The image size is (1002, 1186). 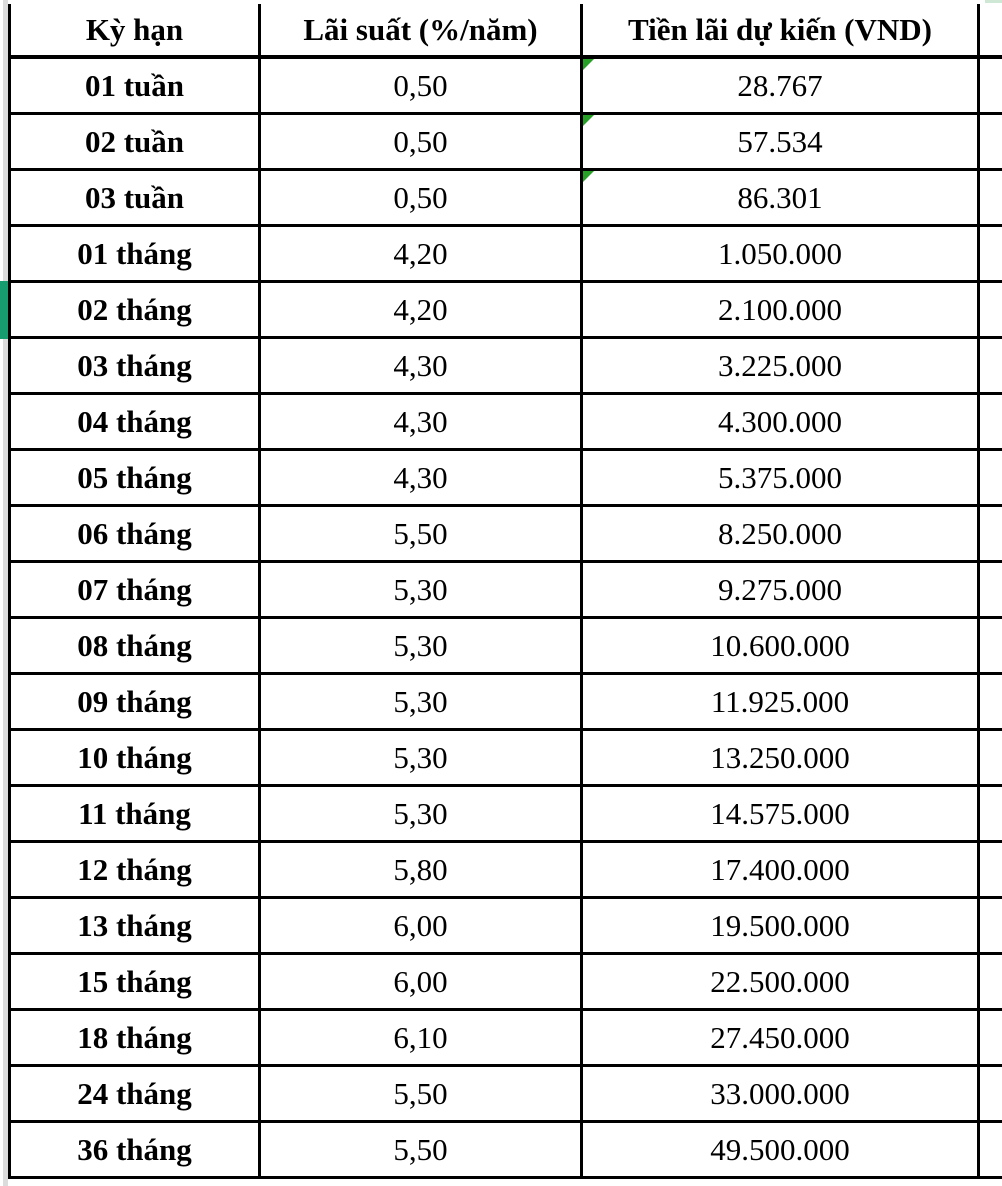 I want to click on interest-cell: 1.050.000, so click(x=780, y=253).